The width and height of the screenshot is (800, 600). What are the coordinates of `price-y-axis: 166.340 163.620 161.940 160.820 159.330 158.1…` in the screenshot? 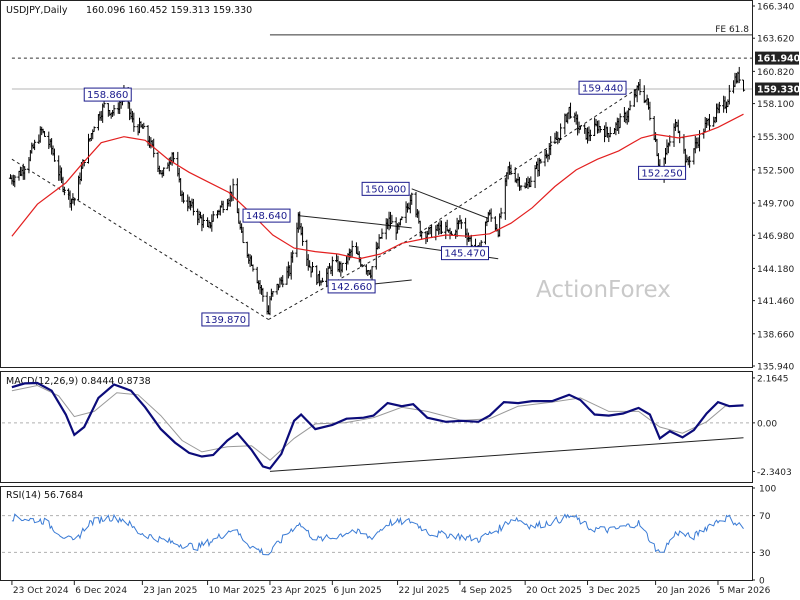 It's located at (776, 188).